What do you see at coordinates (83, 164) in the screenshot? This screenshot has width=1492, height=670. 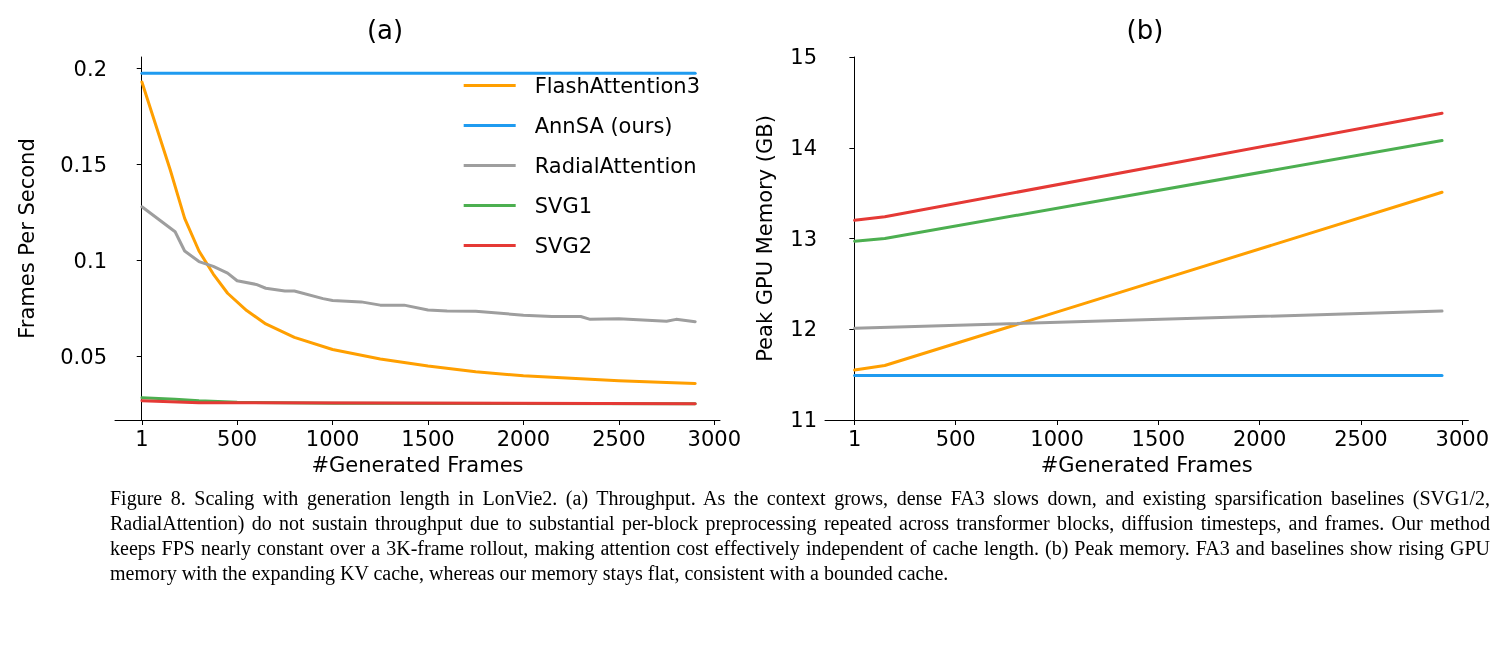 I see `y-tick-label: 0.15` at bounding box center [83, 164].